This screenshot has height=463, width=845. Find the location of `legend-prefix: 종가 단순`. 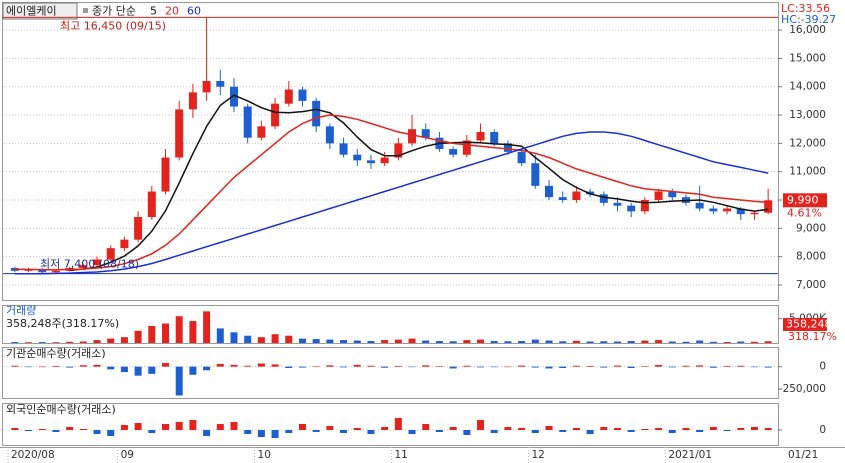

legend-prefix: 종가 단순 is located at coordinates (114, 11).